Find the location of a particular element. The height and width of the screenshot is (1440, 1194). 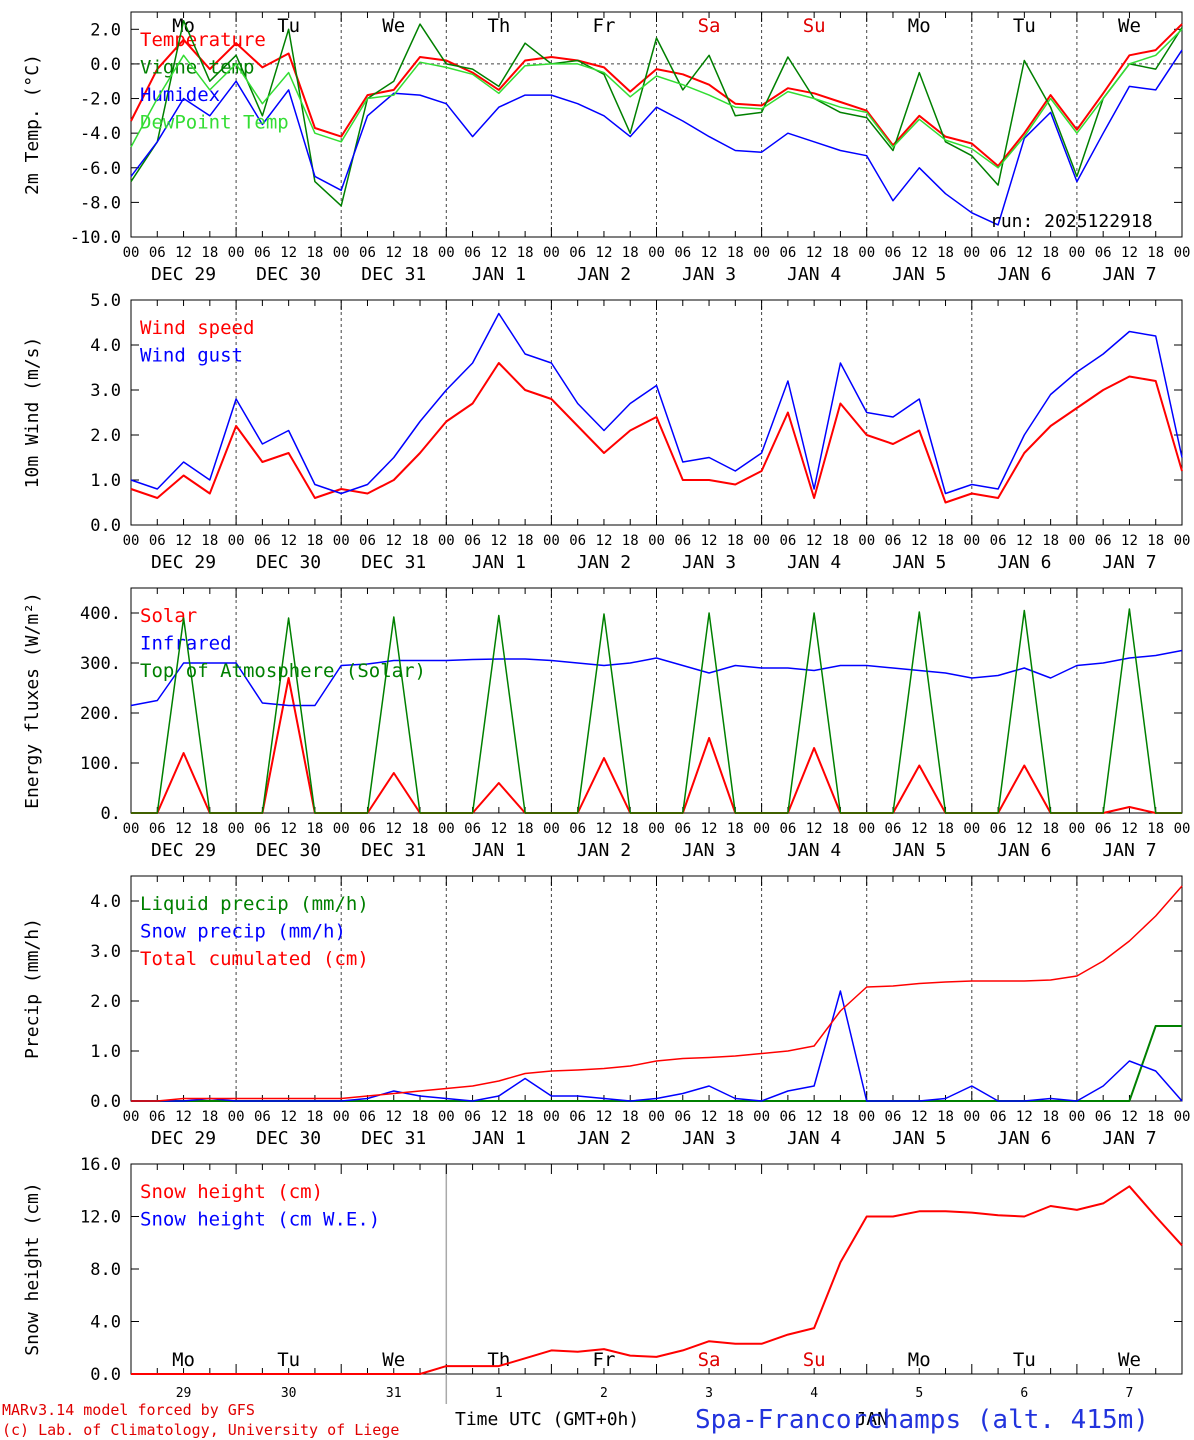

y-tick-label: -4.0 is located at coordinates (100, 134).